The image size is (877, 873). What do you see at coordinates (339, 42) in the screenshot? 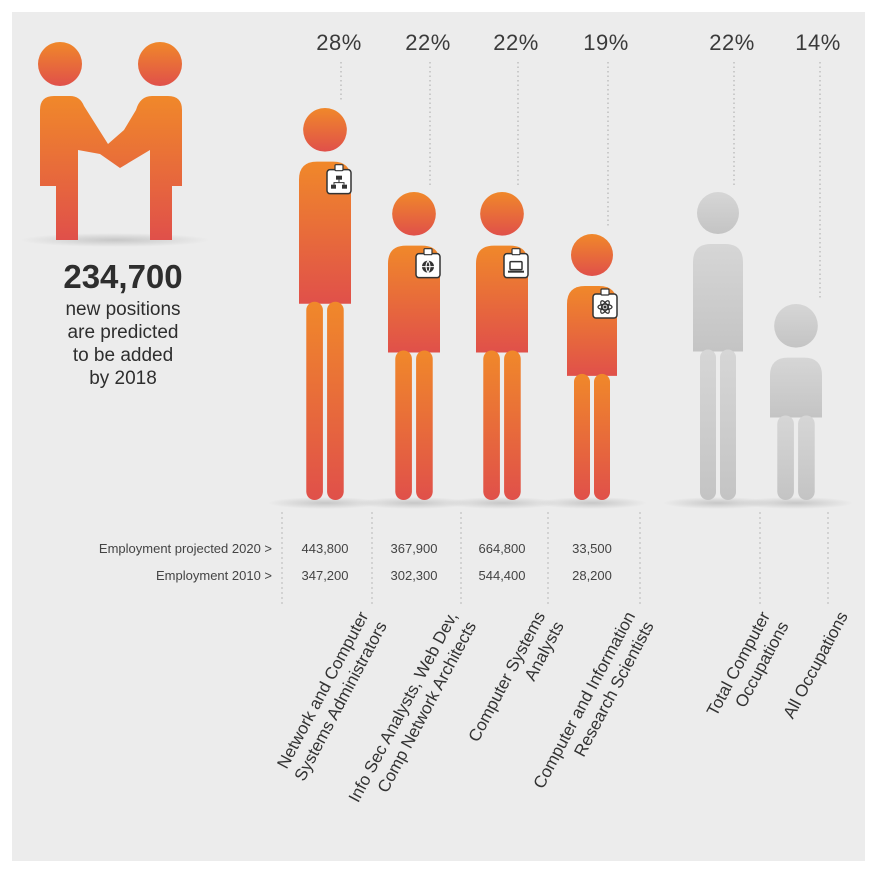
I see `growth-percent-label: 28%` at bounding box center [339, 42].